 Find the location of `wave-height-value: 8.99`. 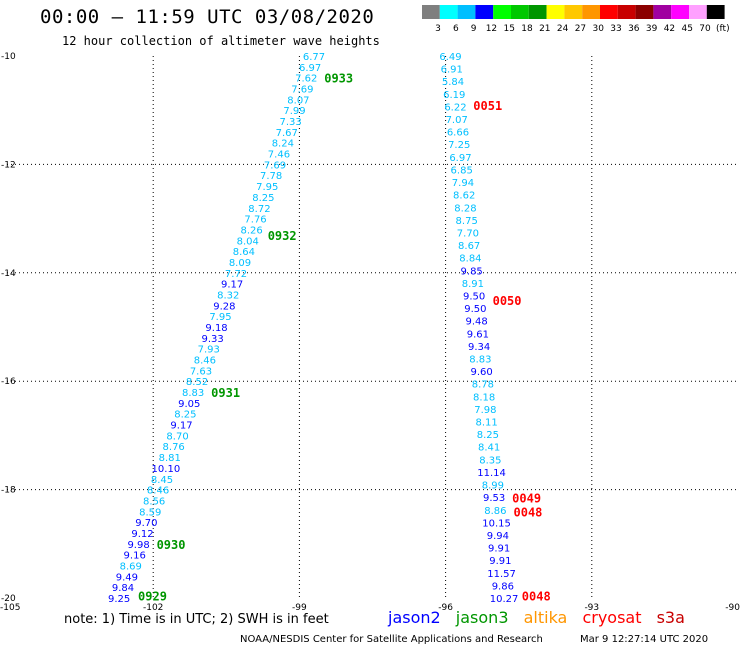

wave-height-value: 8.99 is located at coordinates (493, 486).